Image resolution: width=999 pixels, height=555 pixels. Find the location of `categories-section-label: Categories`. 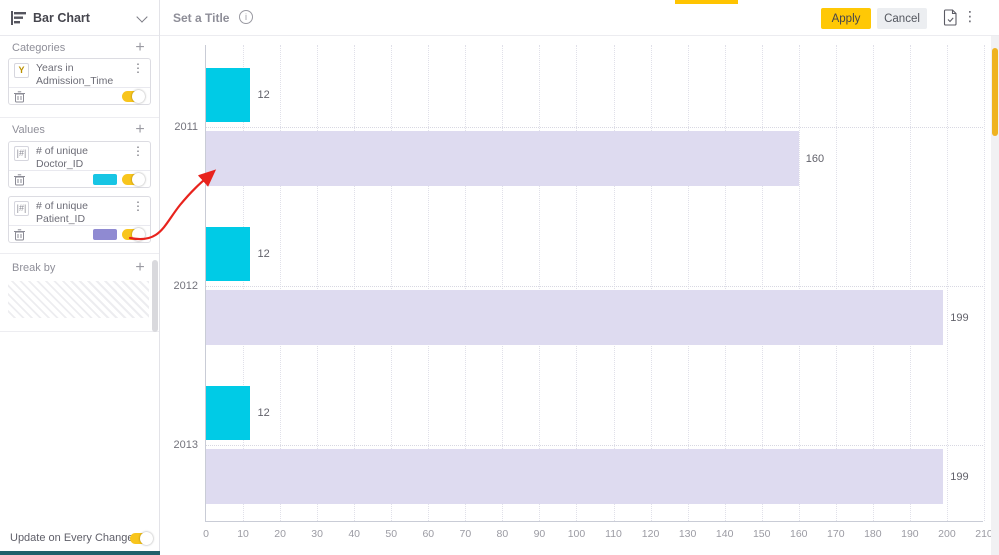

categories-section-label: Categories is located at coordinates (39, 48).